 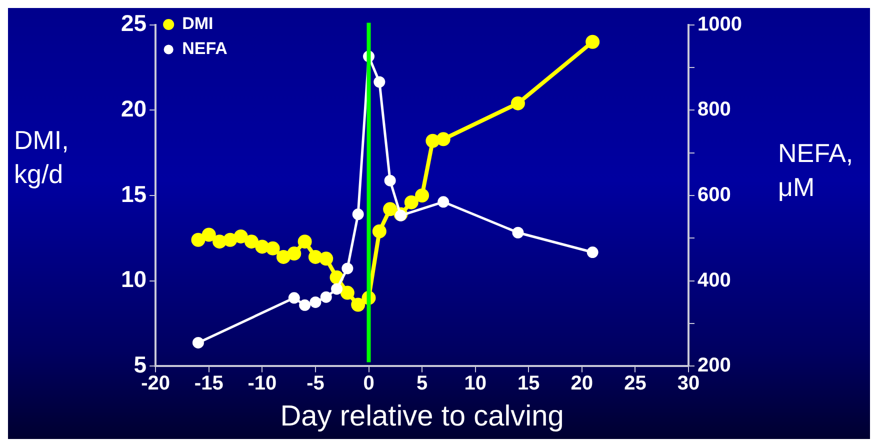 What do you see at coordinates (198, 24) in the screenshot?
I see `legend-label: DMI` at bounding box center [198, 24].